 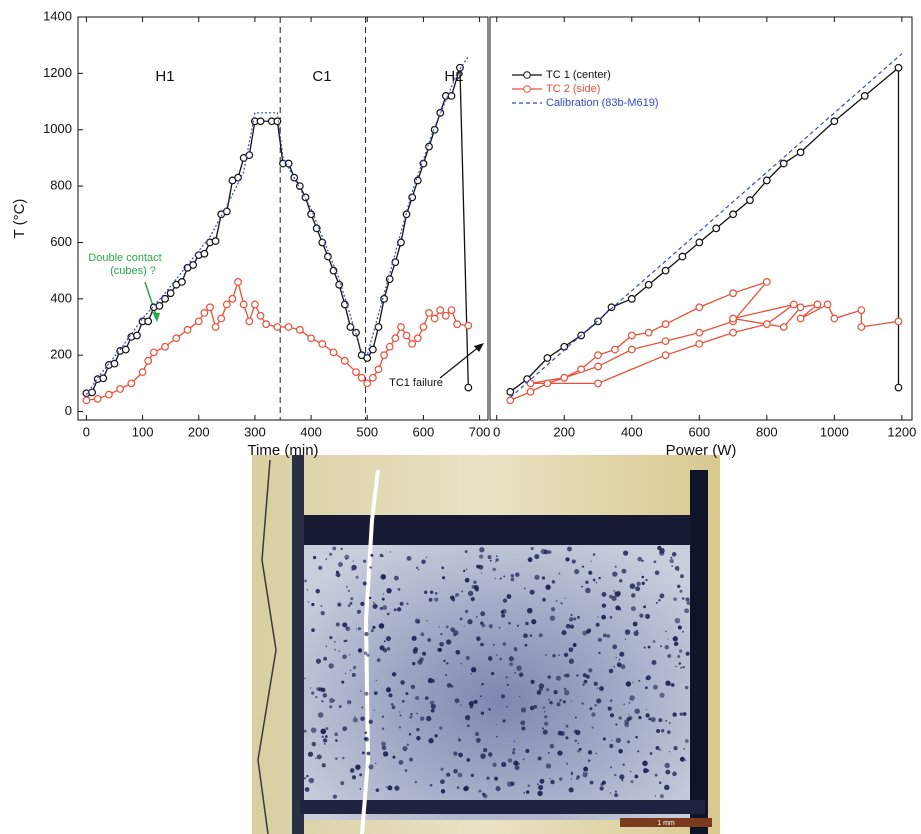 I want to click on y-axis-label: T (°C), so click(x=19, y=219).